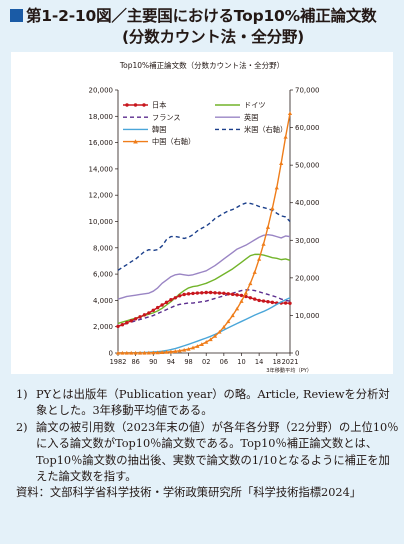 The width and height of the screenshot is (404, 544). I want to click on y2-tick-label: 20,000, so click(307, 278).